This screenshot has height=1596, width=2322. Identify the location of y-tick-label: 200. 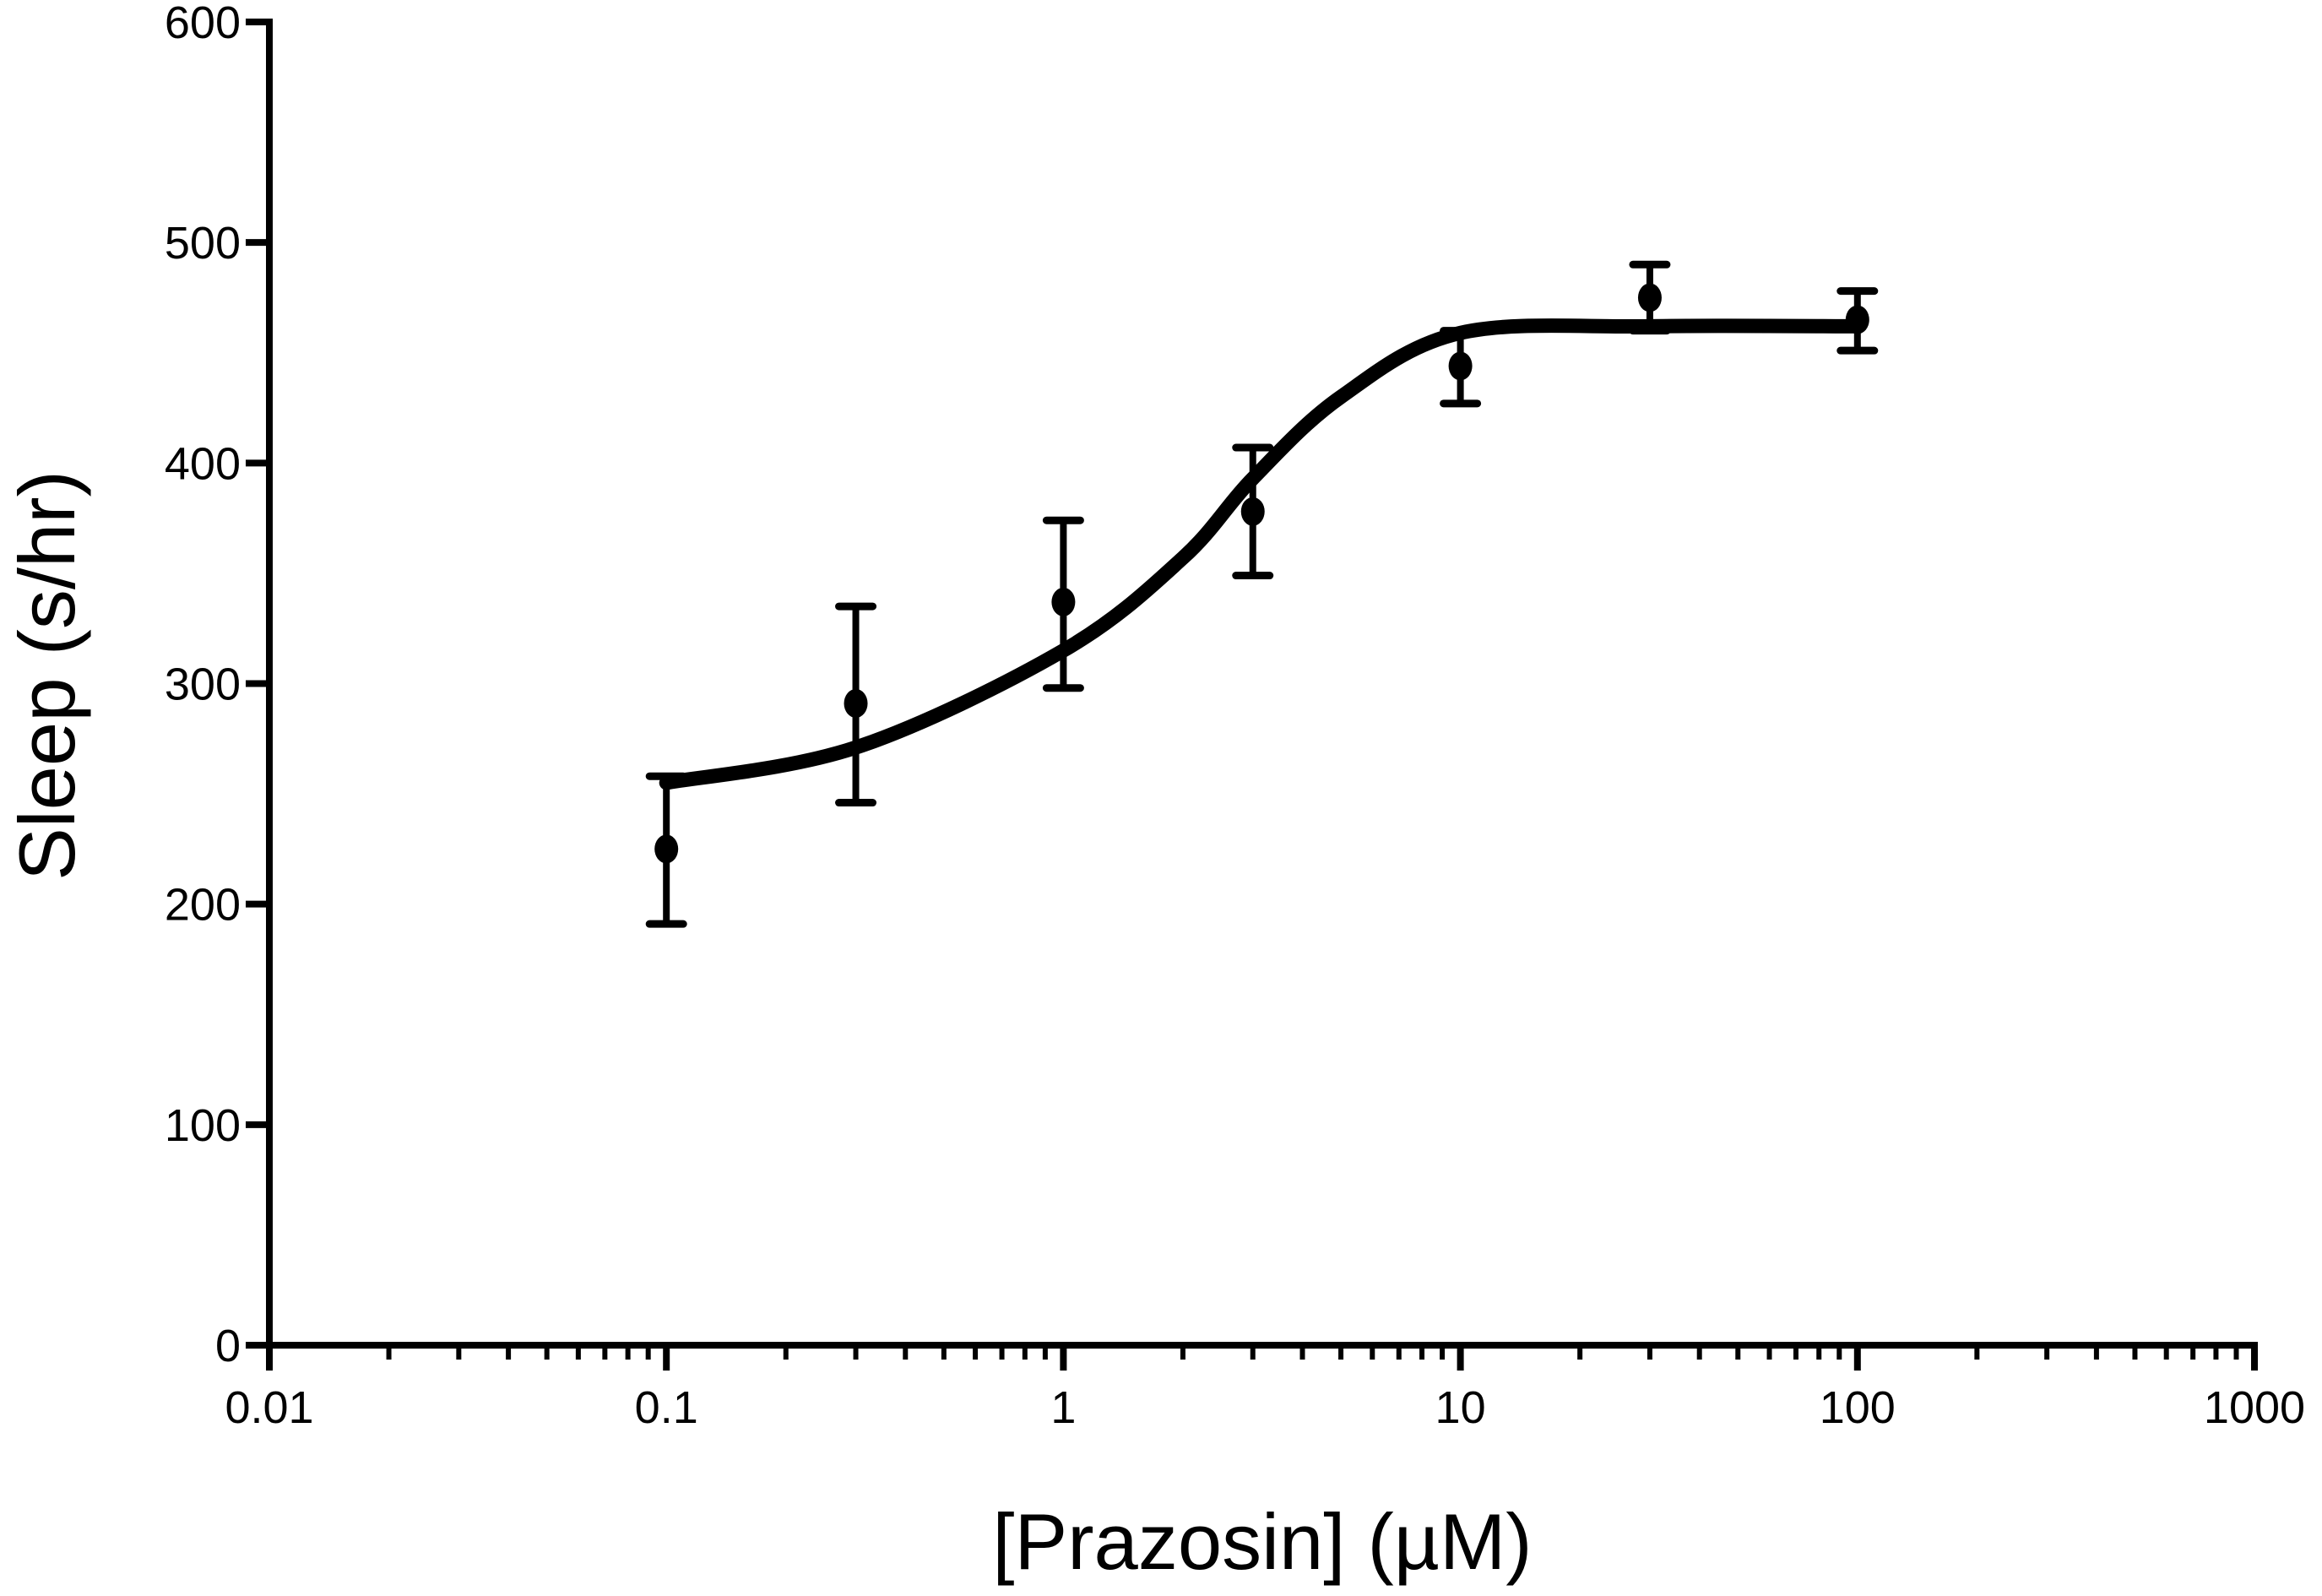
(203, 905).